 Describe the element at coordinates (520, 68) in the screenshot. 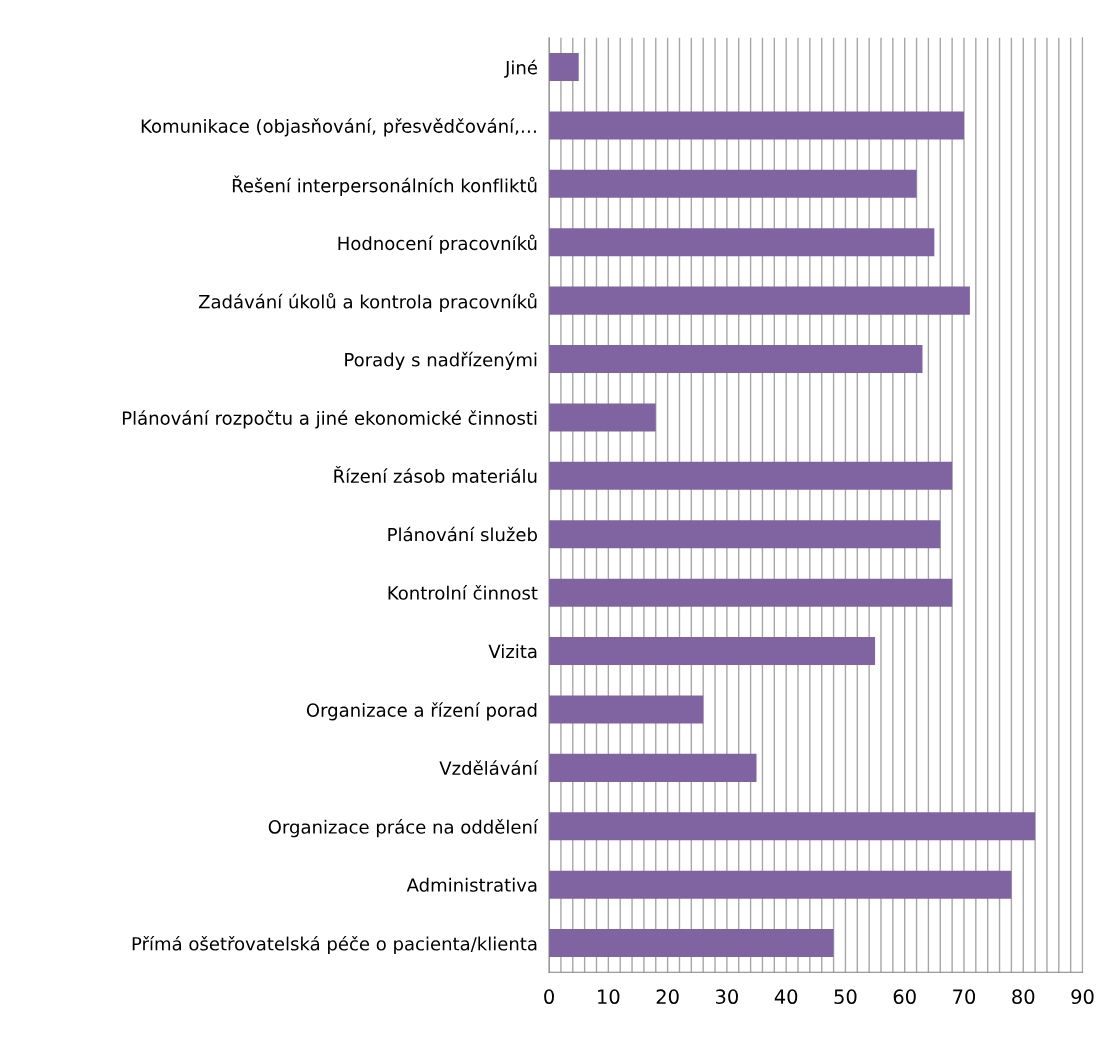

I see `y-tick-label: Jiné` at that location.